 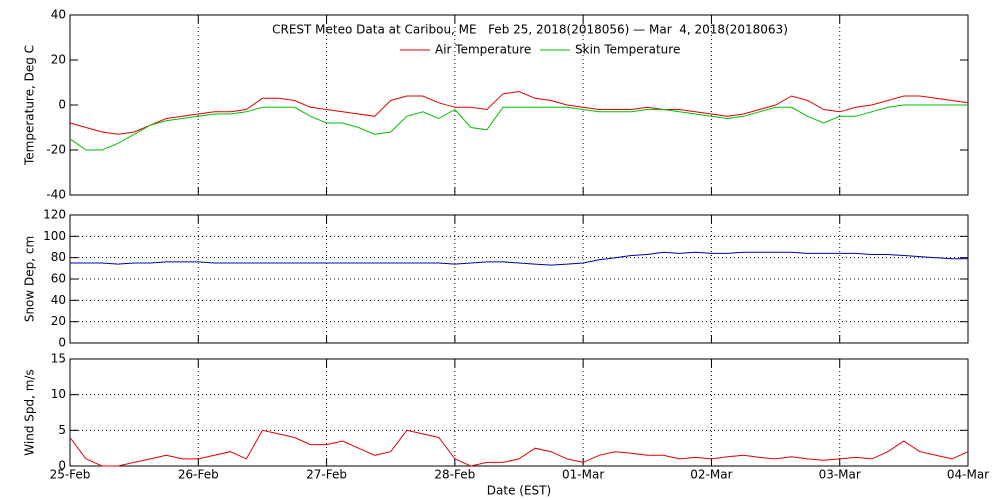 What do you see at coordinates (58, 359) in the screenshot?
I see `y-tick-label: 15` at bounding box center [58, 359].